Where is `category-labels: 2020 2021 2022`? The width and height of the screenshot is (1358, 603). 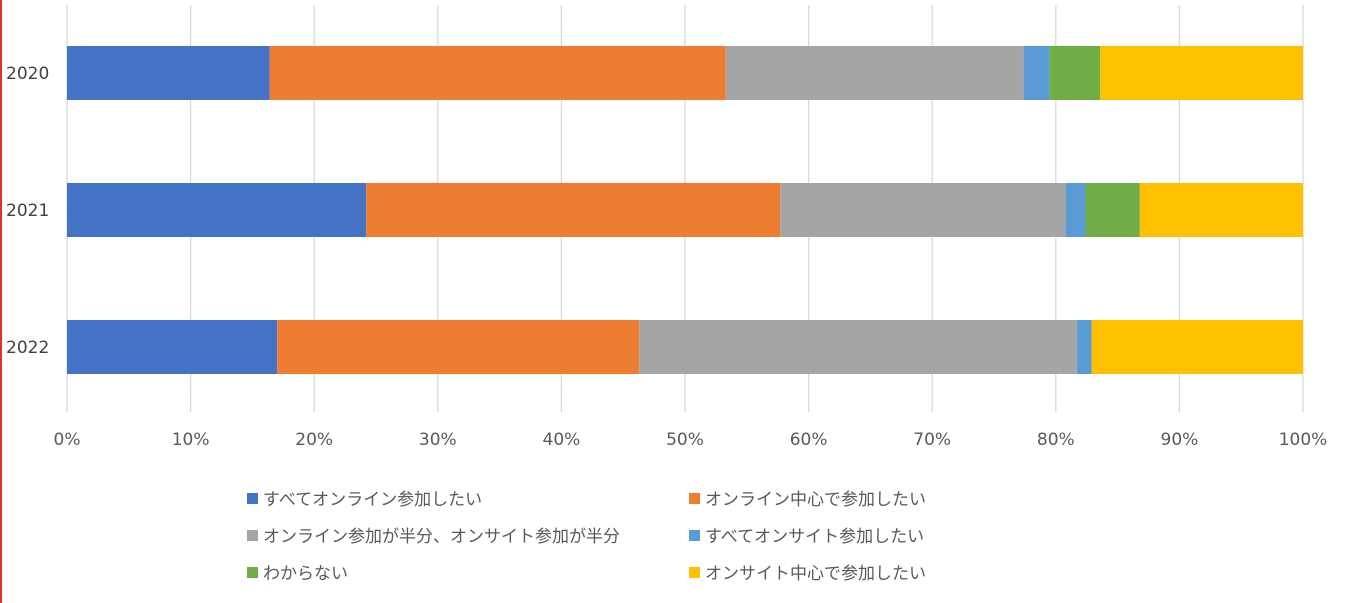 category-labels: 2020 2021 2022 is located at coordinates (27, 211).